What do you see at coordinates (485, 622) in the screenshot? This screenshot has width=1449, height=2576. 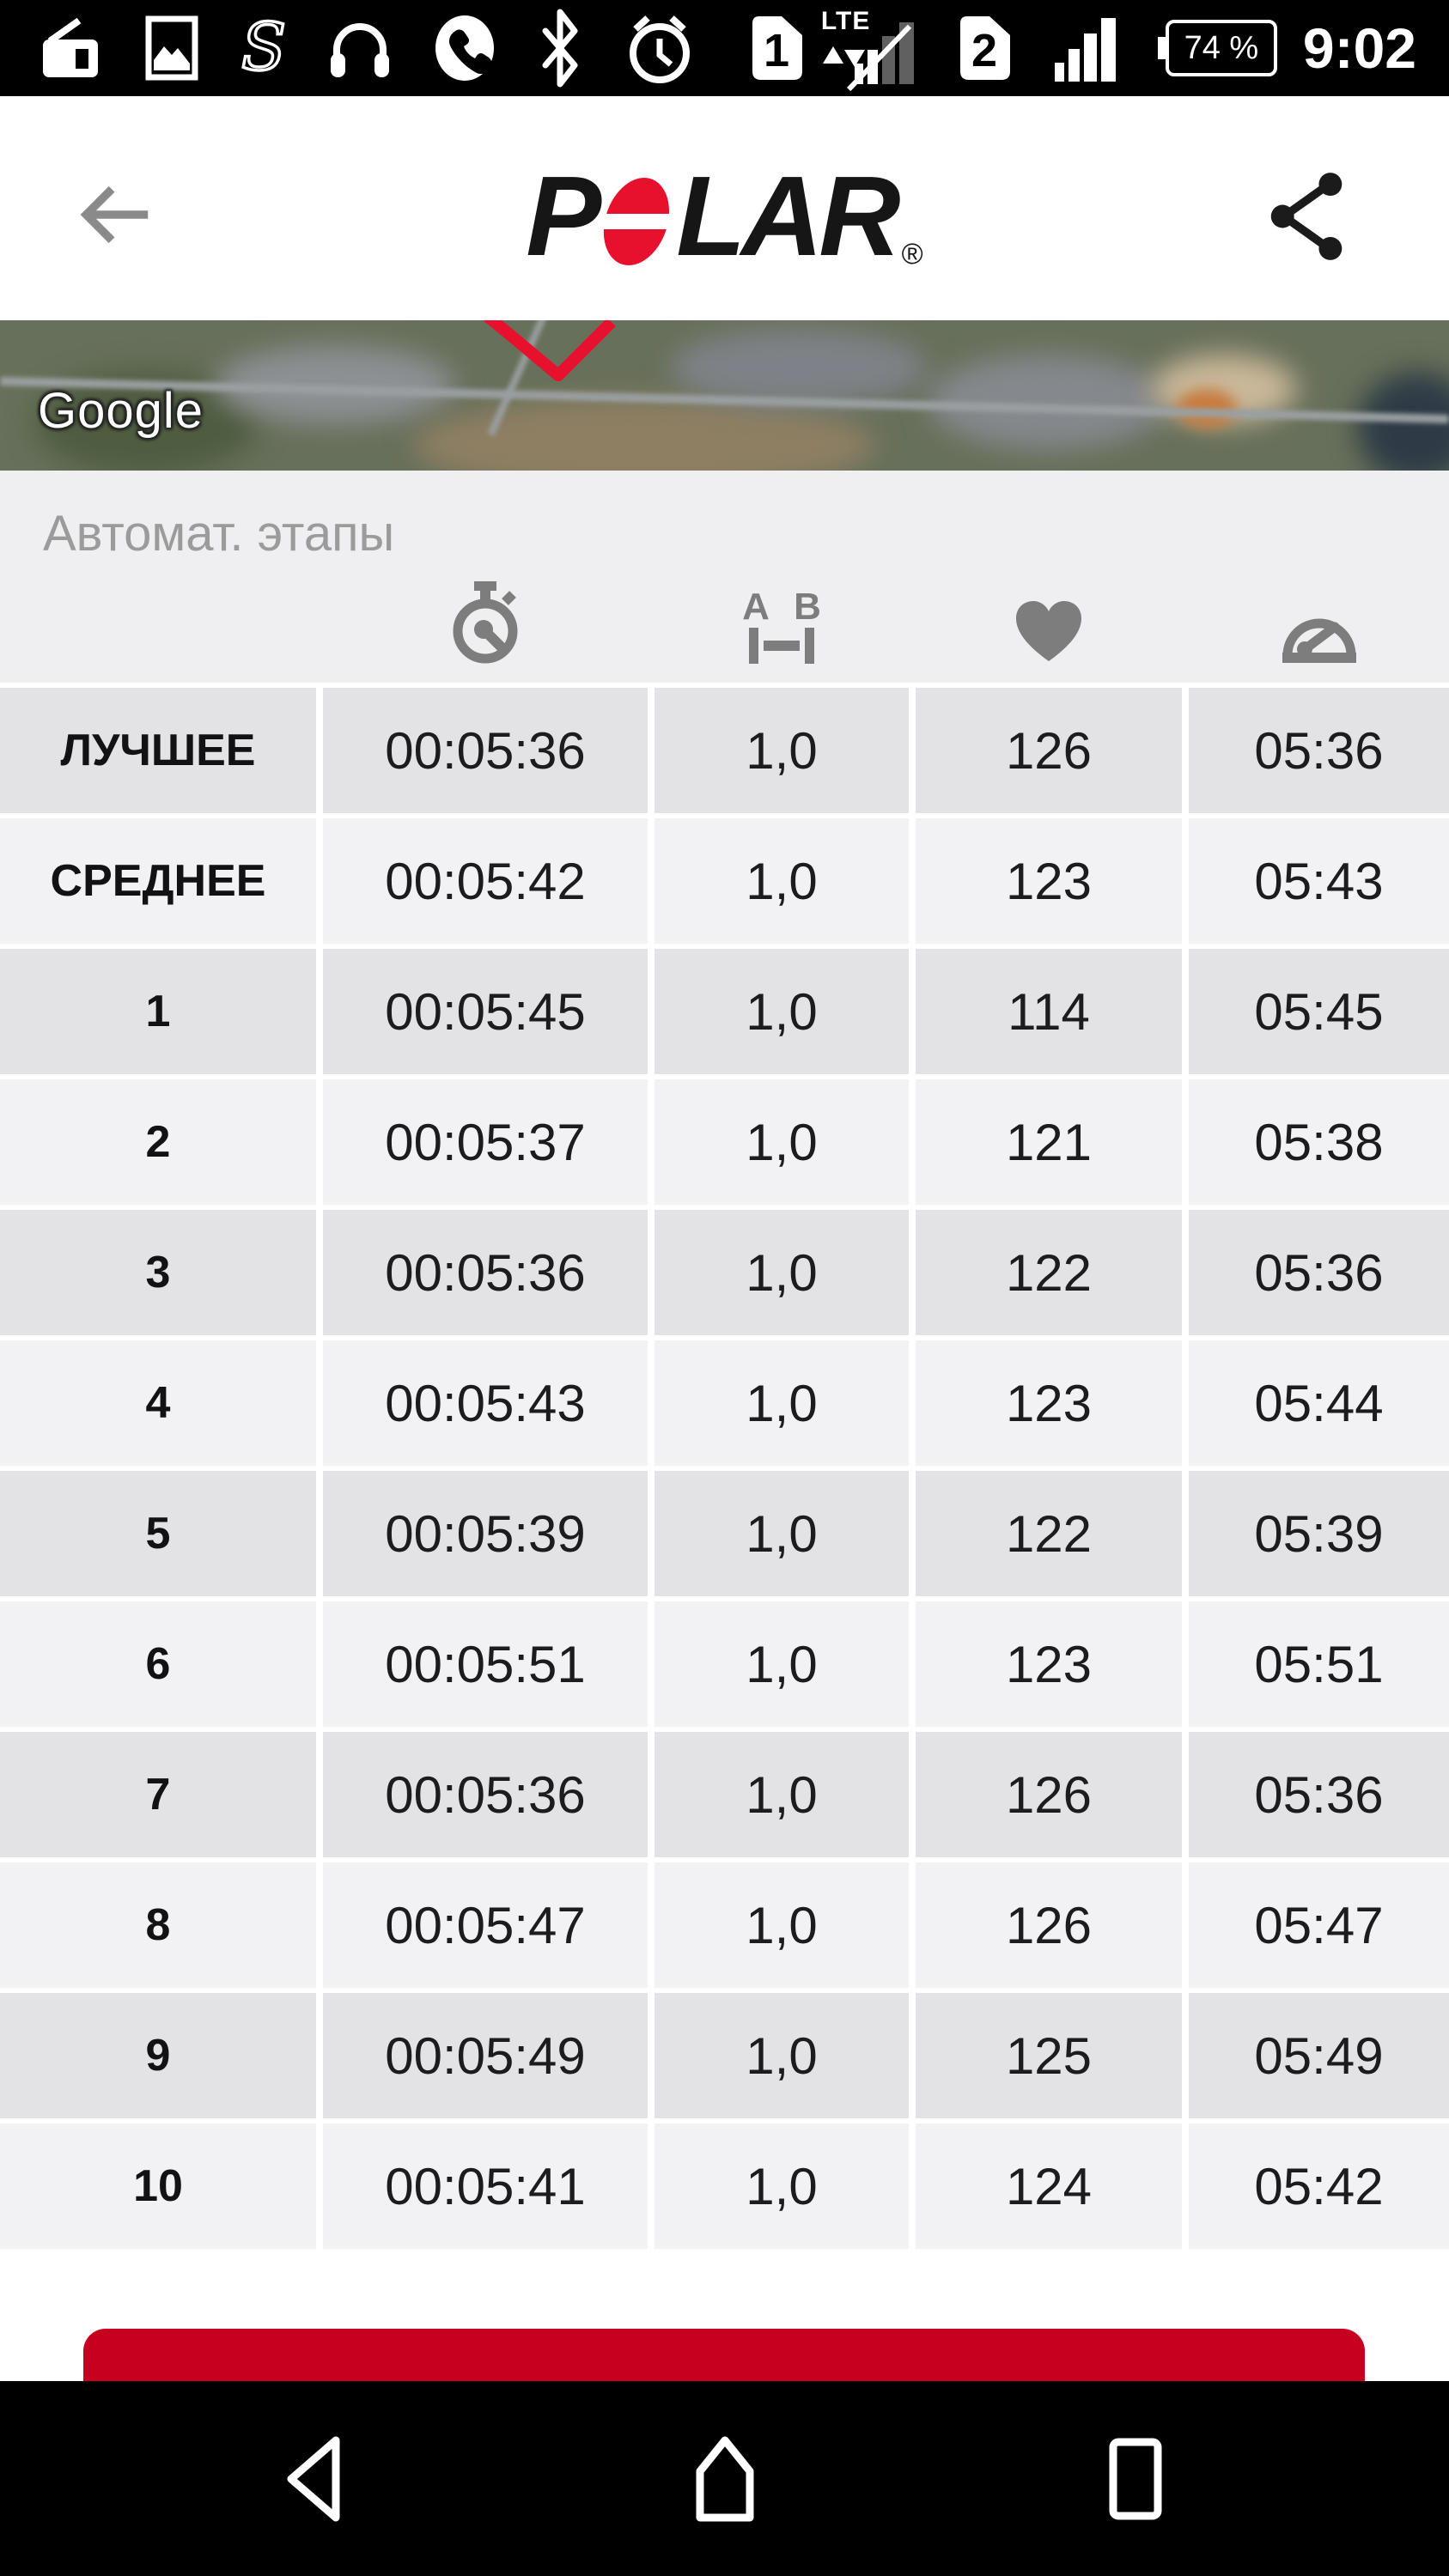 I see `stopwatch-icon` at bounding box center [485, 622].